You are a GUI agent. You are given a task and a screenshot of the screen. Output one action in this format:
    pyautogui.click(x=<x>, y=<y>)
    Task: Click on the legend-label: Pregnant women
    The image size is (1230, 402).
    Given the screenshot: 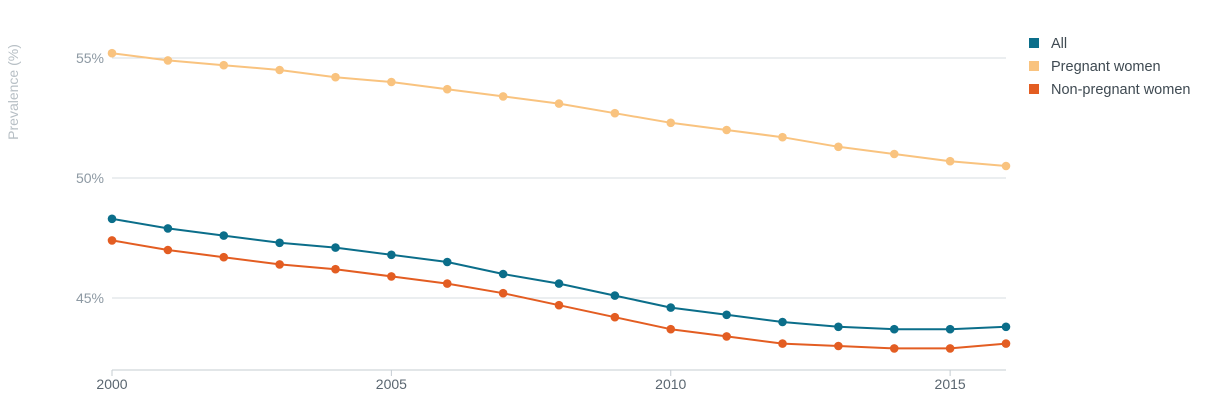 What is the action you would take?
    pyautogui.click(x=1106, y=67)
    